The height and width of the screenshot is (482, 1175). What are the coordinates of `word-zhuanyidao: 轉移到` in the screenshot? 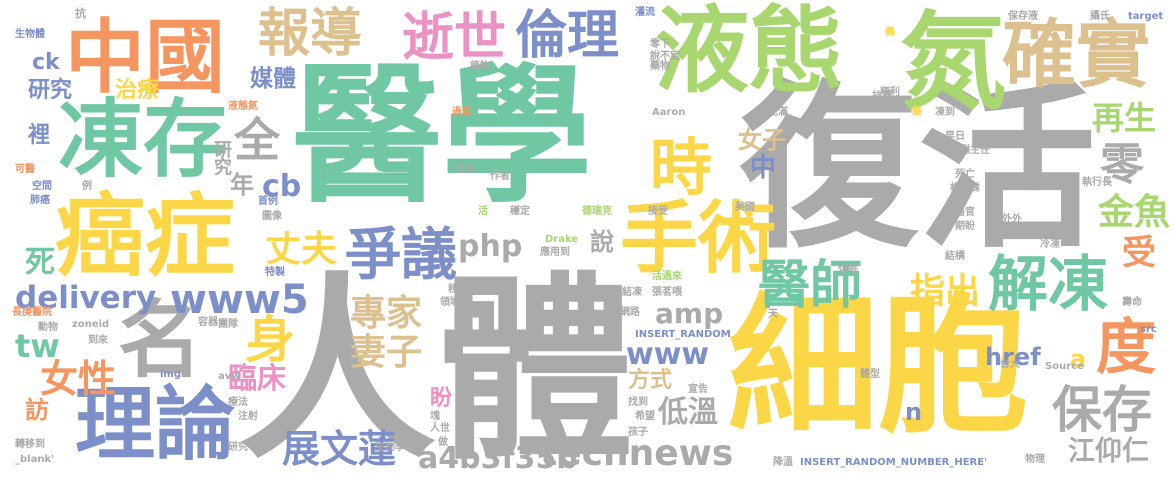 It's located at (30, 444).